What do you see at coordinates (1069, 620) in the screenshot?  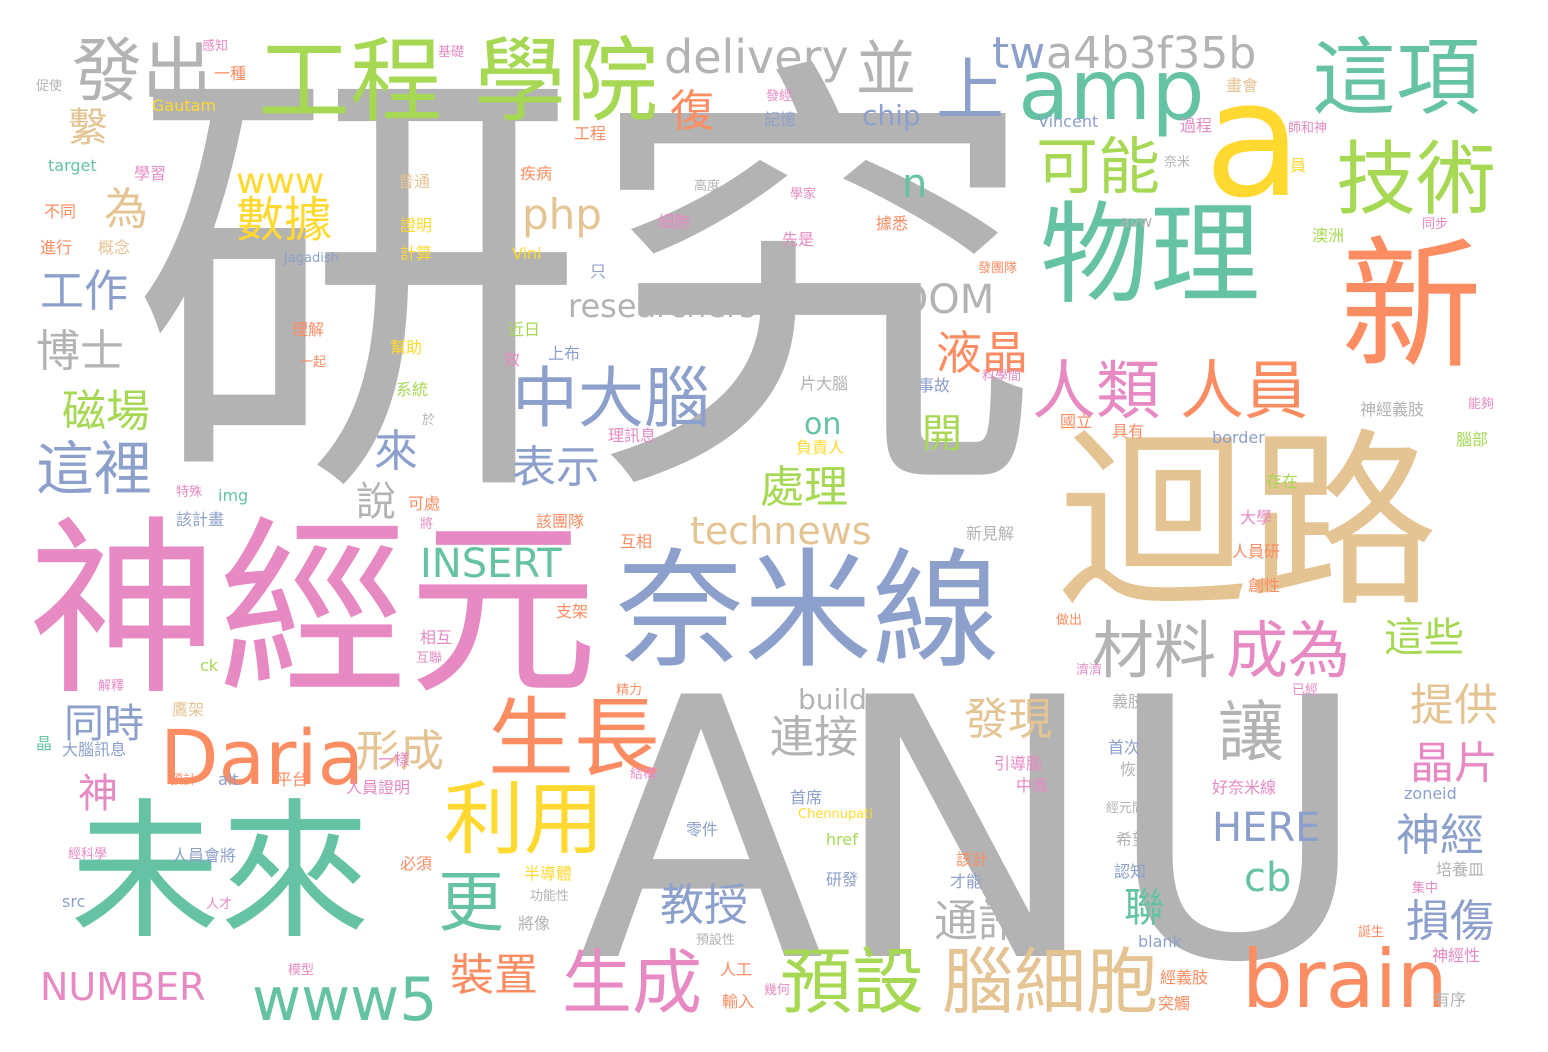 I see `word-small: 做出` at bounding box center [1069, 620].